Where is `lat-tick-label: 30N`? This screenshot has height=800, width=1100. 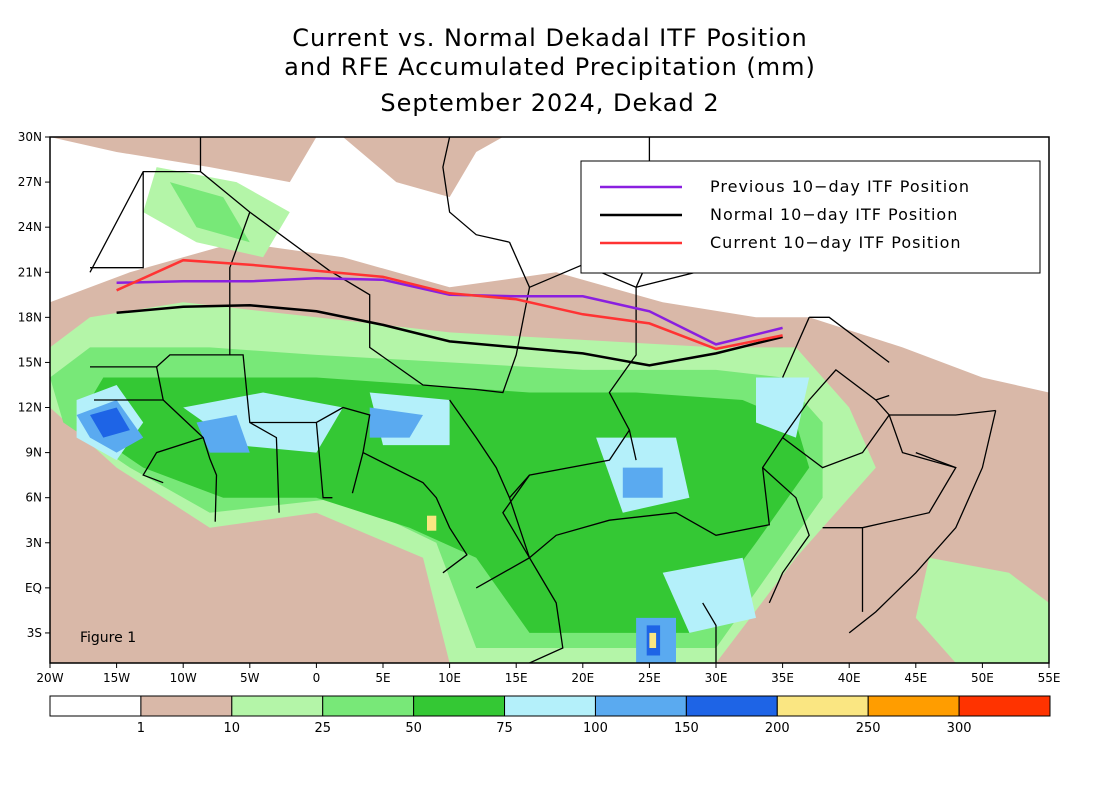 lat-tick-label: 30N is located at coordinates (30, 137).